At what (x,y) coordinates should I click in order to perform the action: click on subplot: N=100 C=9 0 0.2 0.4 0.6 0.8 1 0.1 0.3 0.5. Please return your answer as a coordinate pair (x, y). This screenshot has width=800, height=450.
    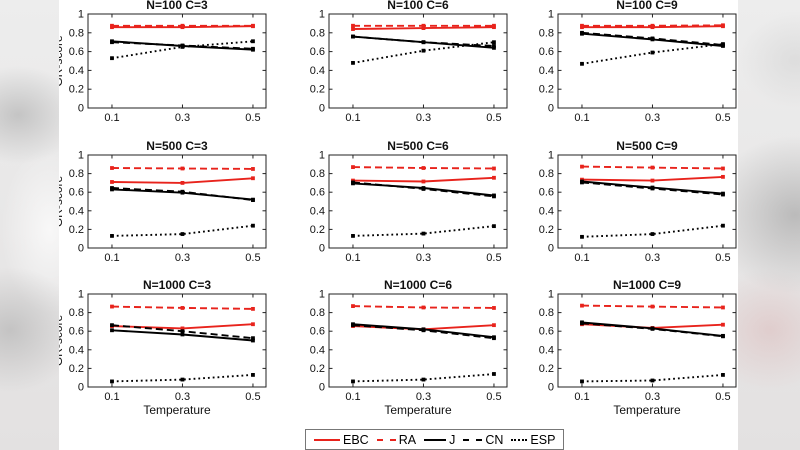
    Looking at the image, I should click on (638, 62).